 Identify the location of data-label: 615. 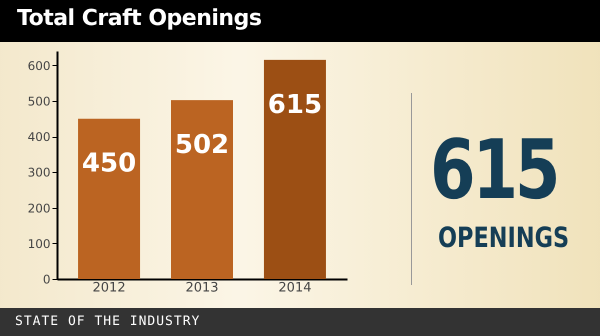
(295, 105).